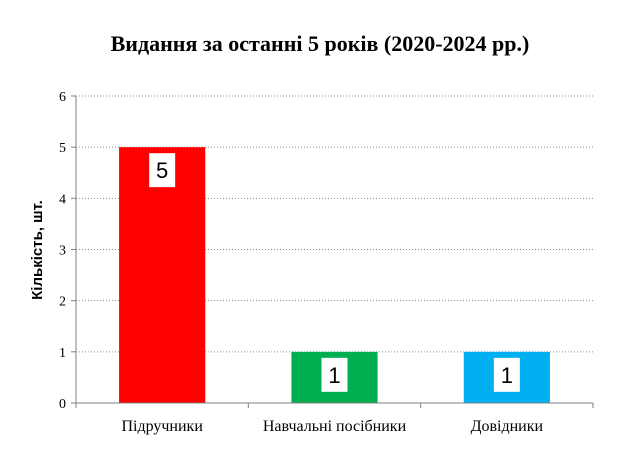 Image resolution: width=640 pixels, height=461 pixels. I want to click on y-tick-label: 1, so click(62, 353).